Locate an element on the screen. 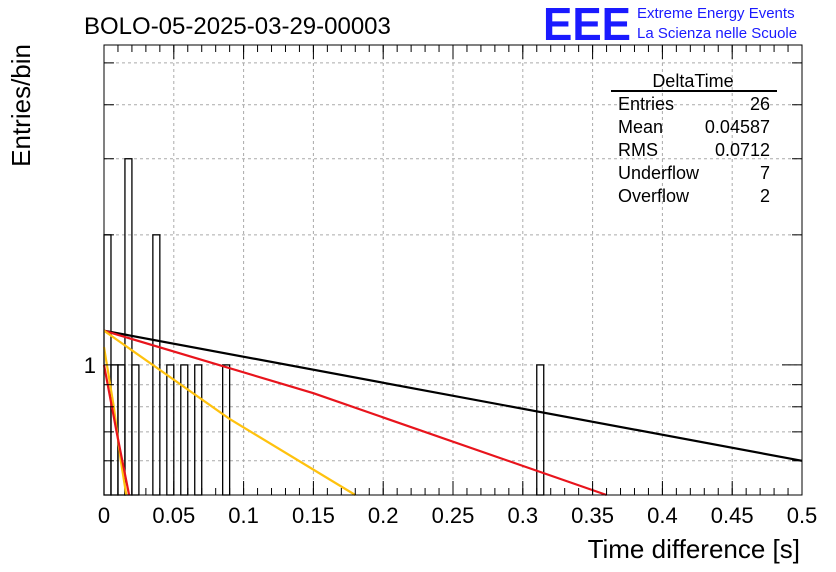 The image size is (836, 572). stats-row-label: Overflow is located at coordinates (654, 196).